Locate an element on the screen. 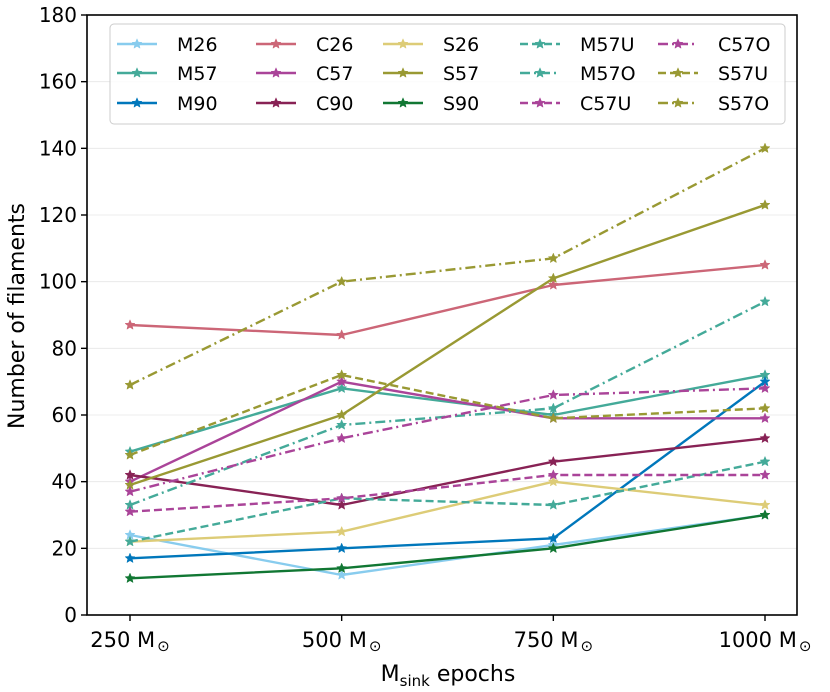  series-line-s26 is located at coordinates (447, 511).